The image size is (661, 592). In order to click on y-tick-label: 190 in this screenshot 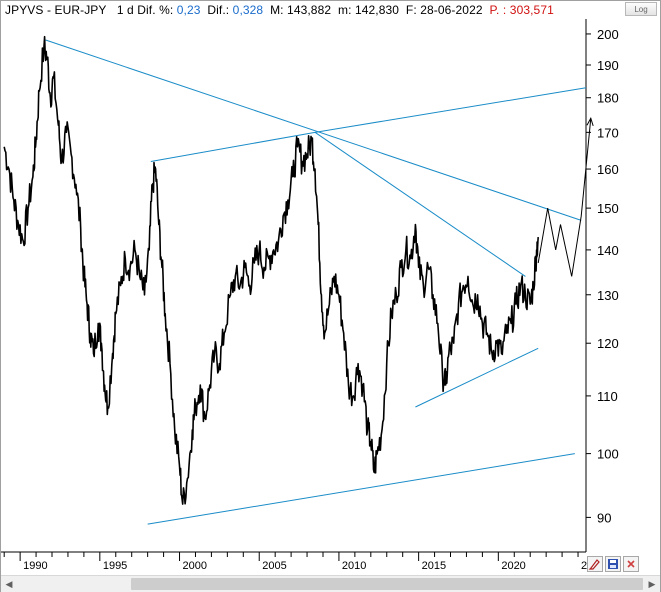, I will do `click(608, 65)`.